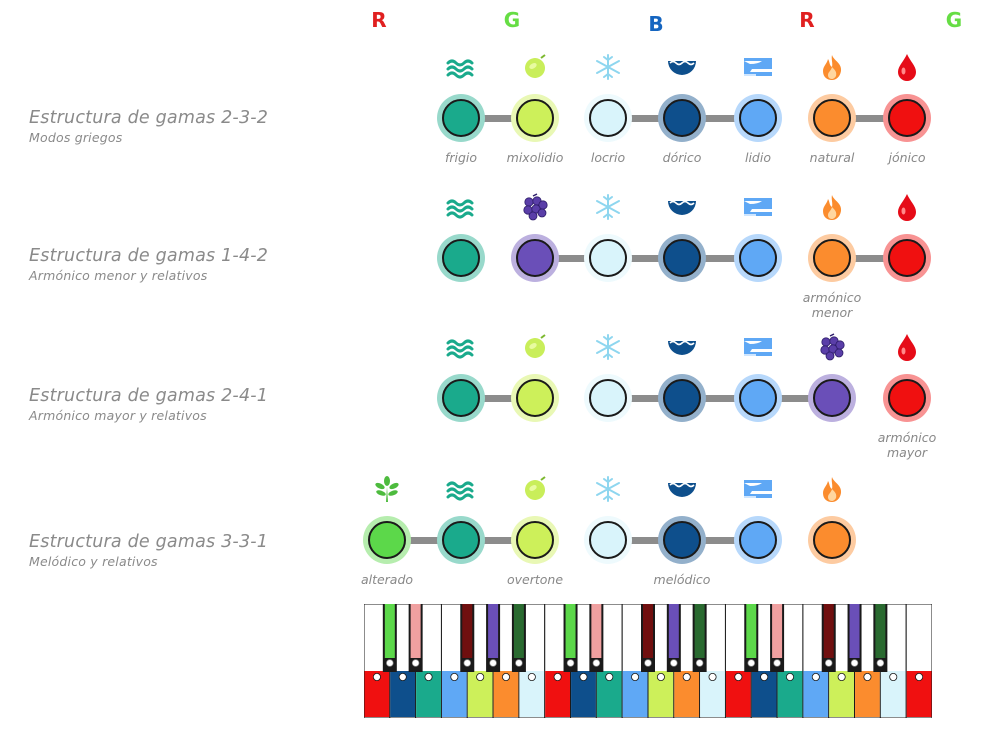  What do you see at coordinates (149, 542) in the screenshot?
I see `scale-row-title: Estructura de gamas 3-3-1` at bounding box center [149, 542].